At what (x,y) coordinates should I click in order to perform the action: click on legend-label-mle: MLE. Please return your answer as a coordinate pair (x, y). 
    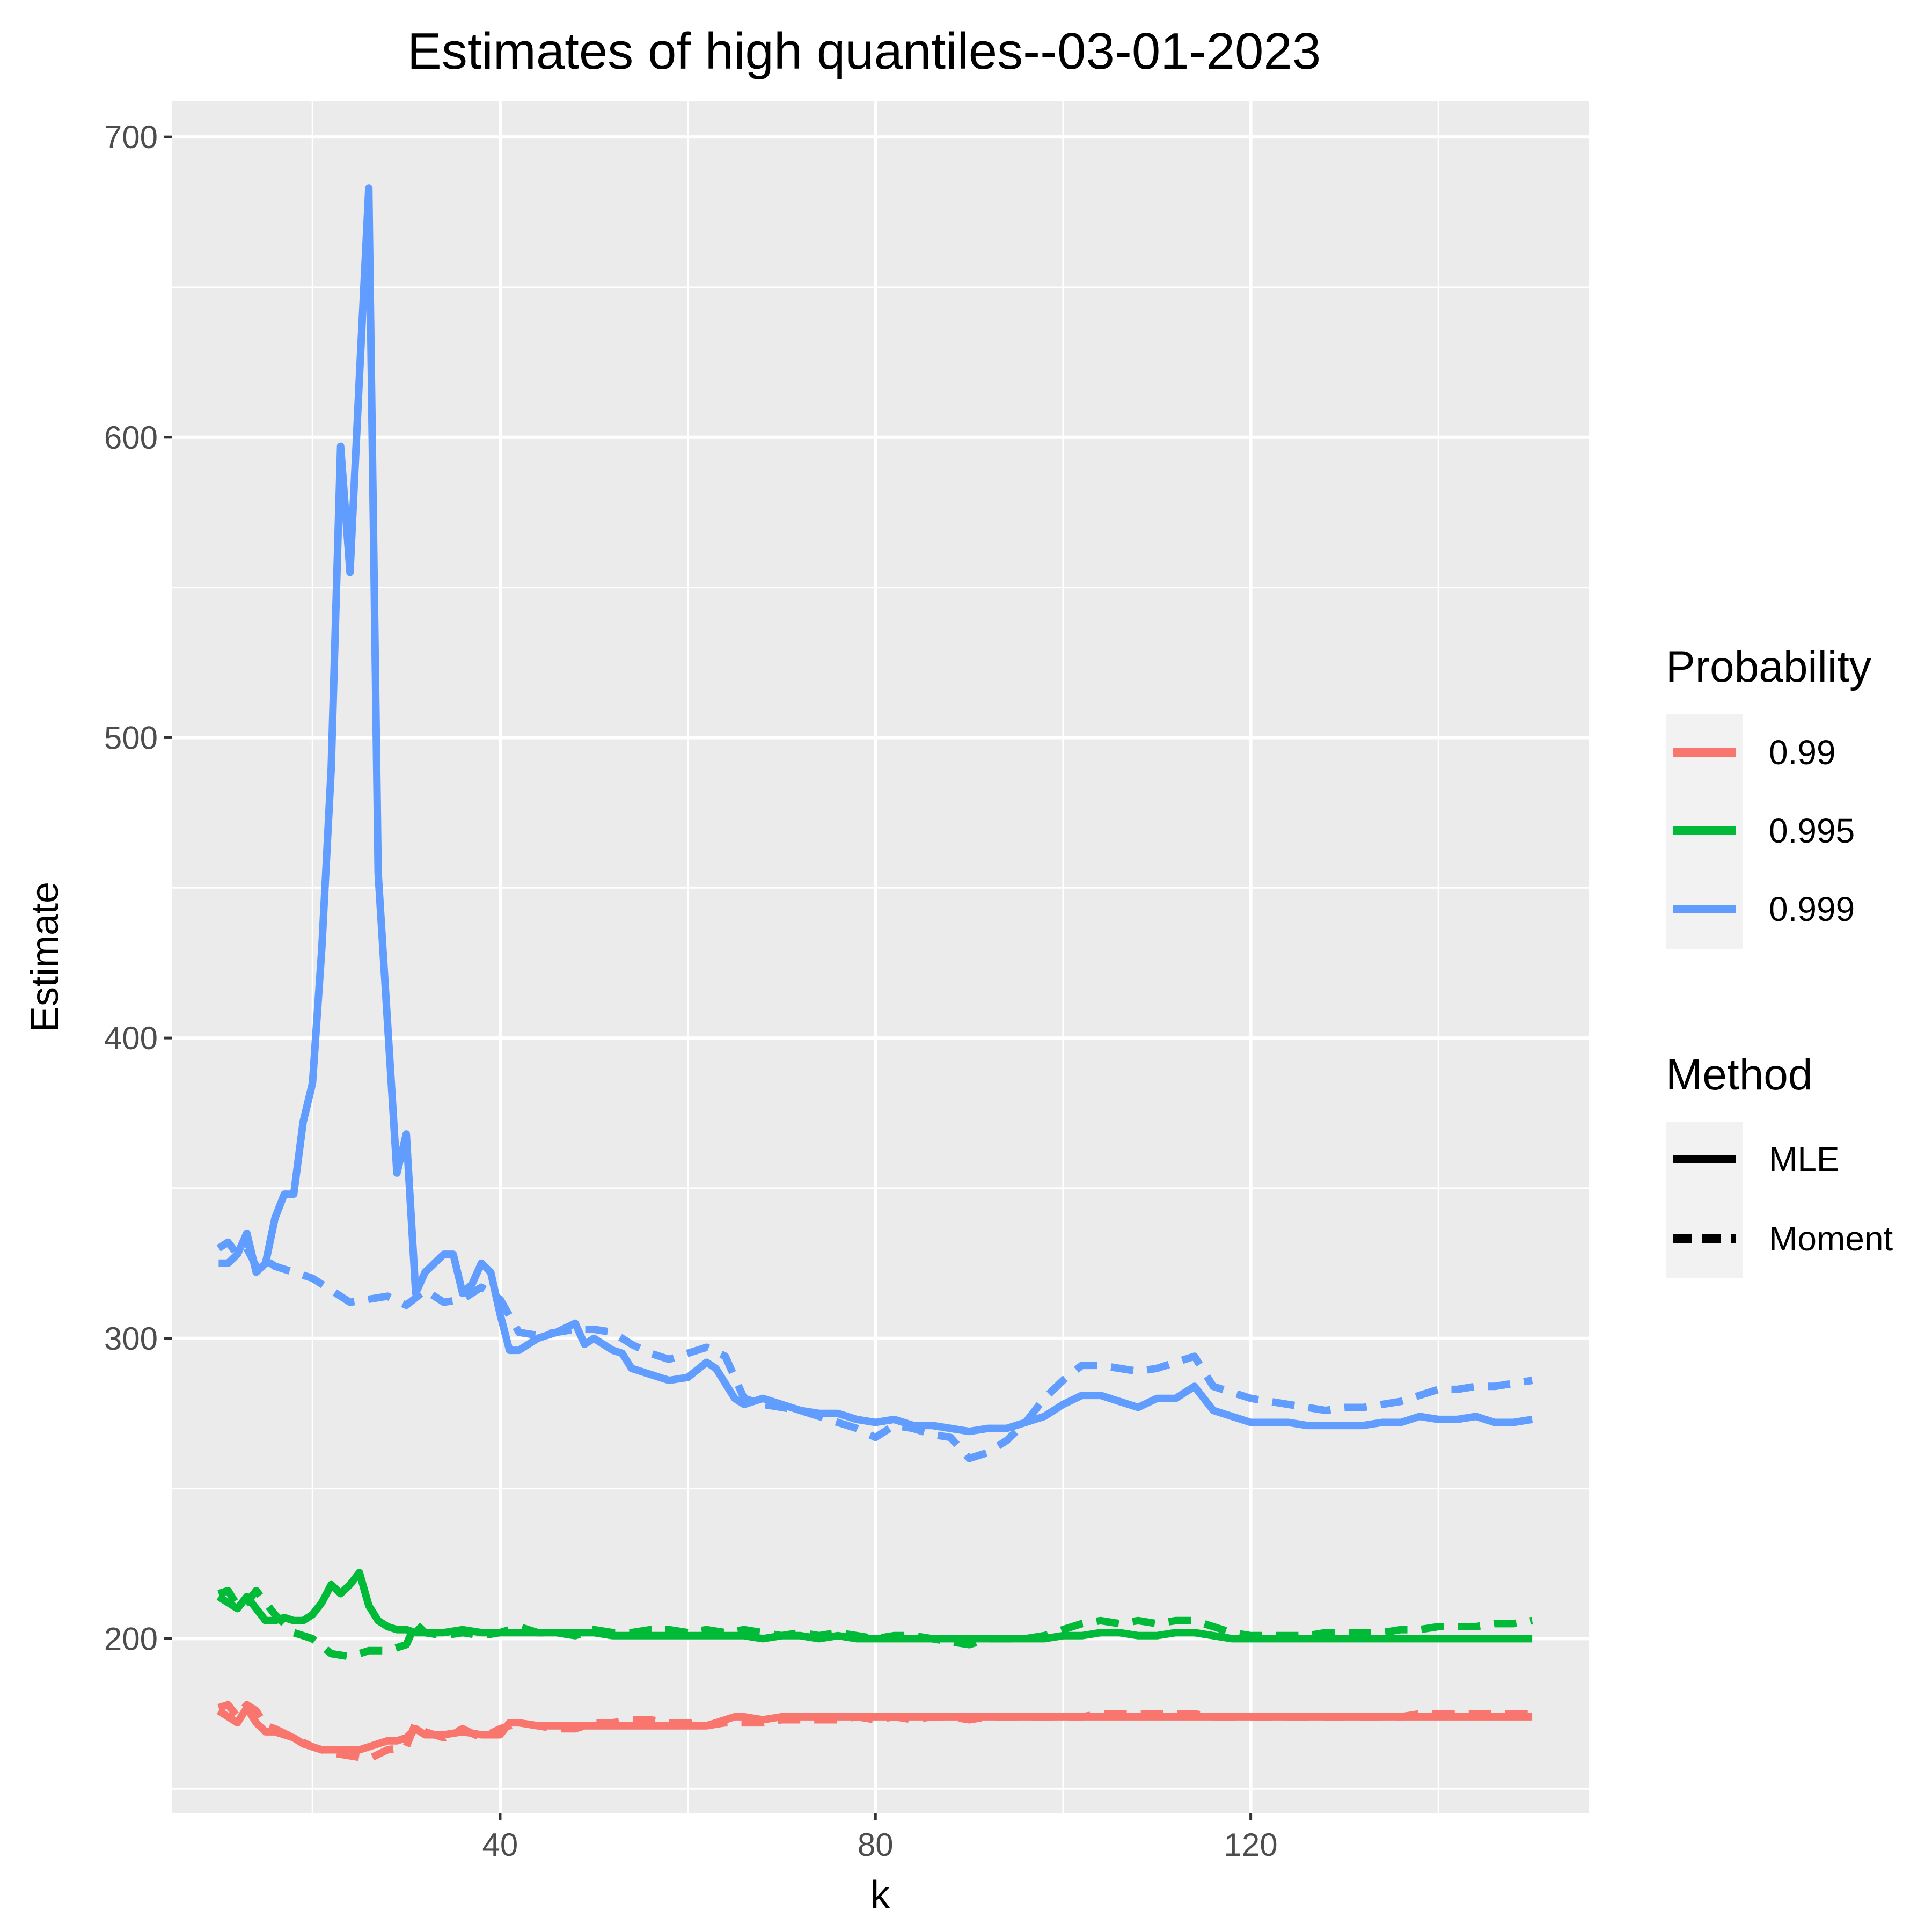
    Looking at the image, I should click on (1804, 1159).